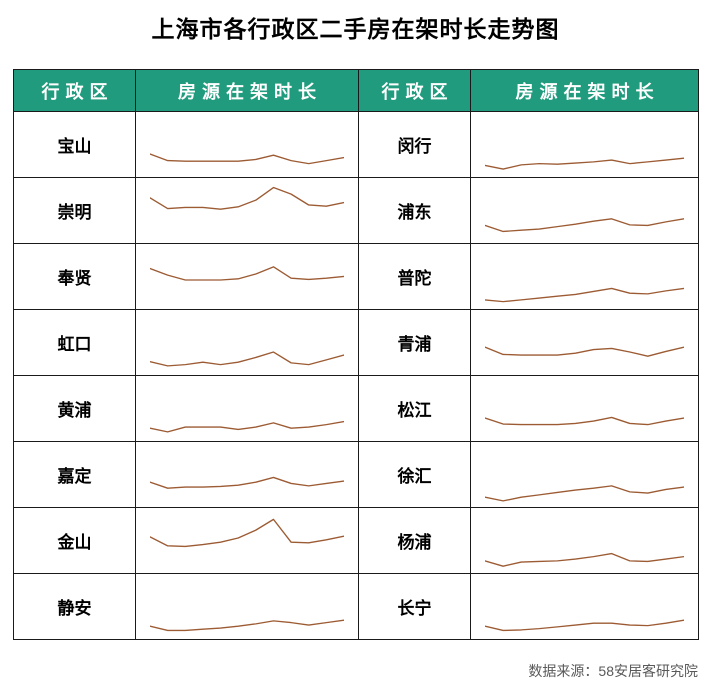 The width and height of the screenshot is (711, 699). I want to click on header-duration-right: 房源在架时长, so click(584, 90).